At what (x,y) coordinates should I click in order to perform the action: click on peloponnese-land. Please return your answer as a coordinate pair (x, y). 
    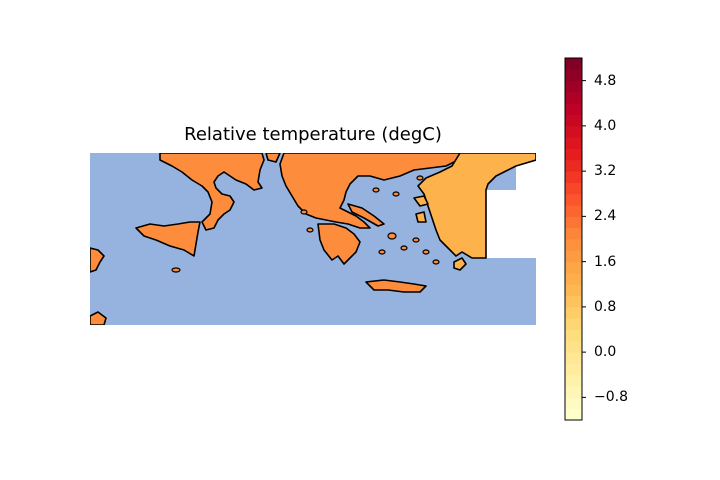
    Looking at the image, I should click on (339, 244).